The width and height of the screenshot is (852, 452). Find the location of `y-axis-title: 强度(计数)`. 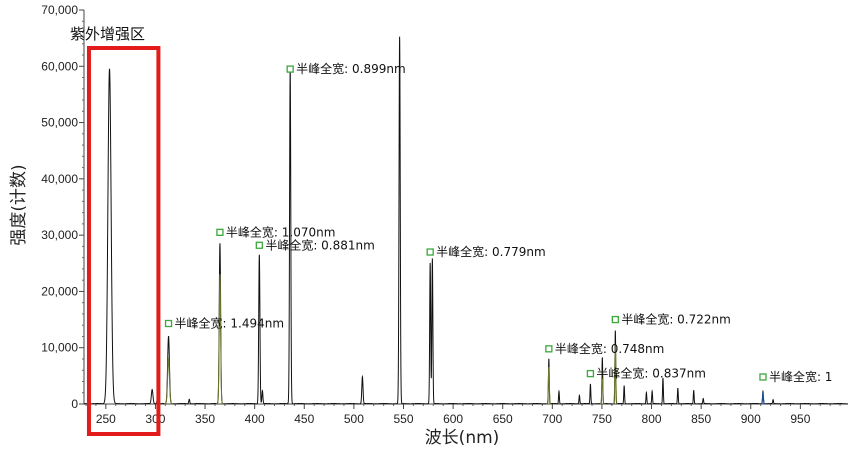

y-axis-title: 强度(计数) is located at coordinates (19, 204).